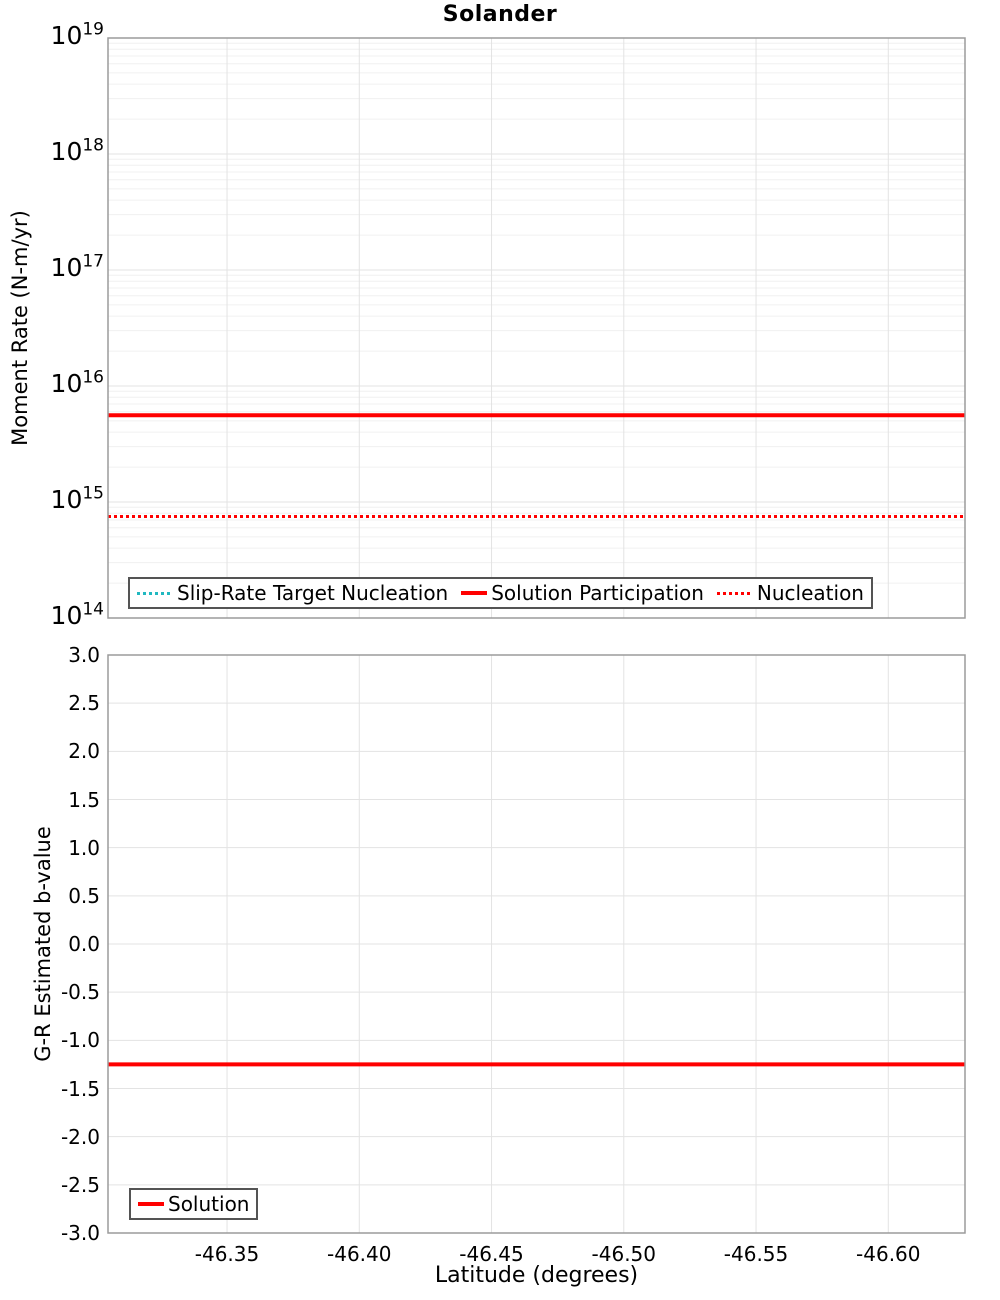  Describe the element at coordinates (756, 1254) in the screenshot. I see `x-tick-label: -46.55` at that location.